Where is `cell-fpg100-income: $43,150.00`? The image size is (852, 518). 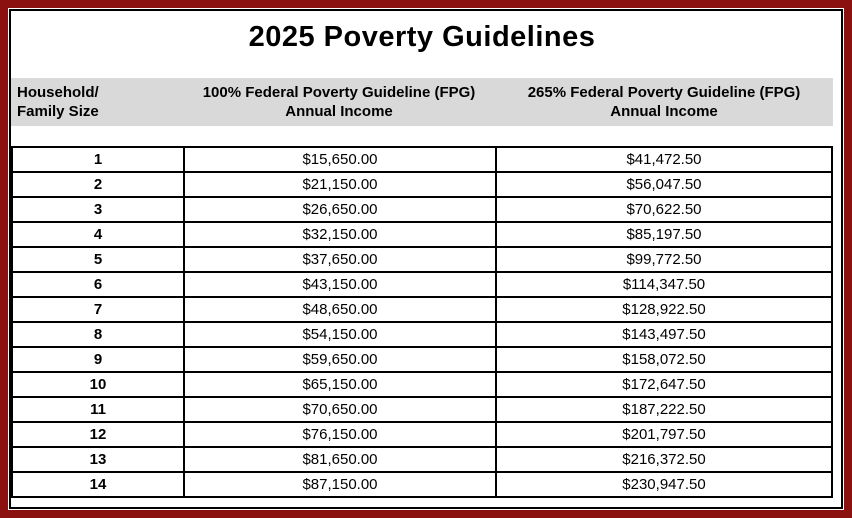 cell-fpg100-income: $43,150.00 is located at coordinates (340, 284).